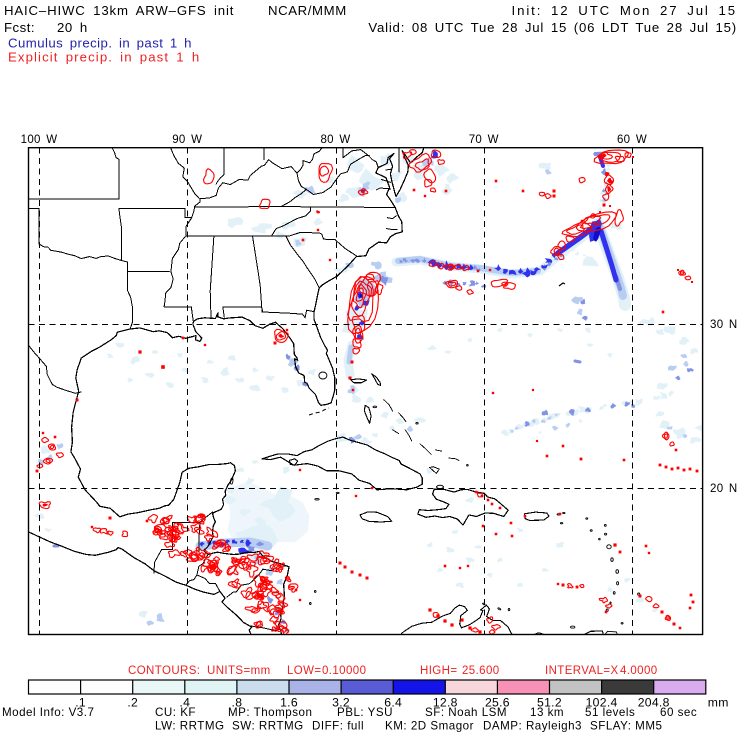  What do you see at coordinates (484, 140) in the screenshot?
I see `svg-text: 70 W` at bounding box center [484, 140].